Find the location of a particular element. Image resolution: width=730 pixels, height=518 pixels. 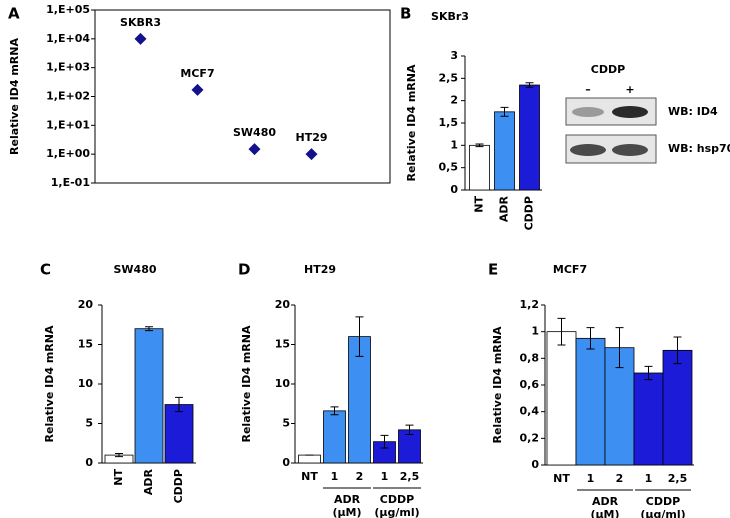

blot-row-label: WB: hsp70 is located at coordinates (699, 148).